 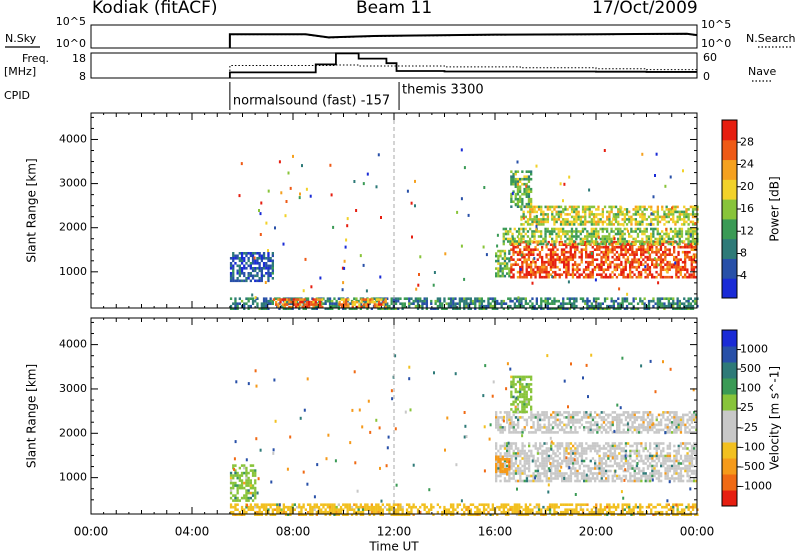 I want to click on velocity-colorbar-title: Velocity [m s^-1], so click(x=775, y=418).